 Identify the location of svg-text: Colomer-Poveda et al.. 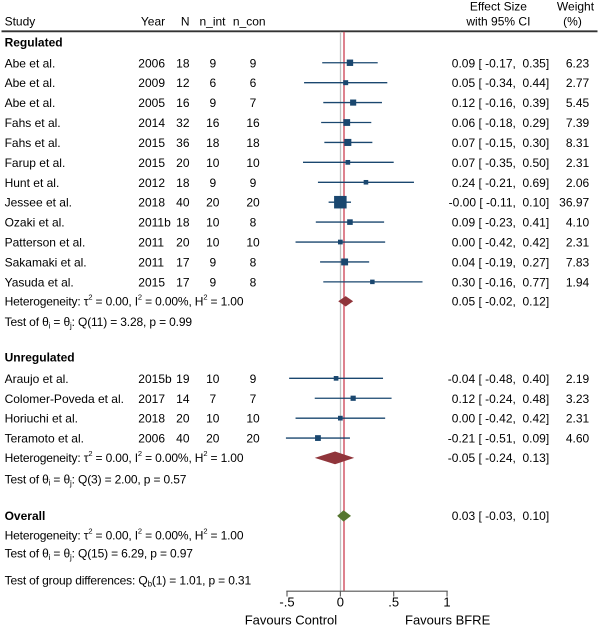
(64, 399).